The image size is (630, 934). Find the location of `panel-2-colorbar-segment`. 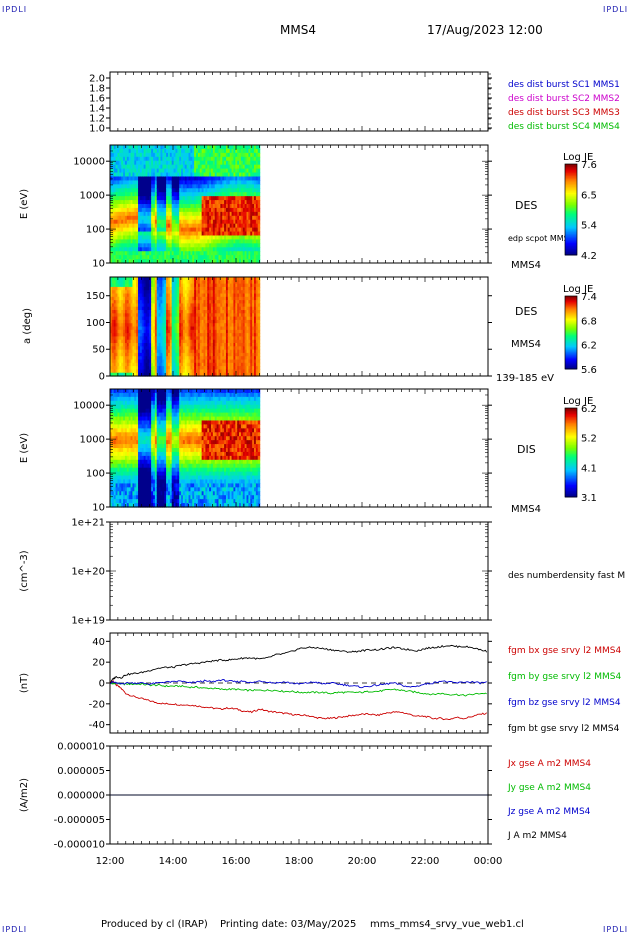

panel-2-colorbar-segment is located at coordinates (571, 181).